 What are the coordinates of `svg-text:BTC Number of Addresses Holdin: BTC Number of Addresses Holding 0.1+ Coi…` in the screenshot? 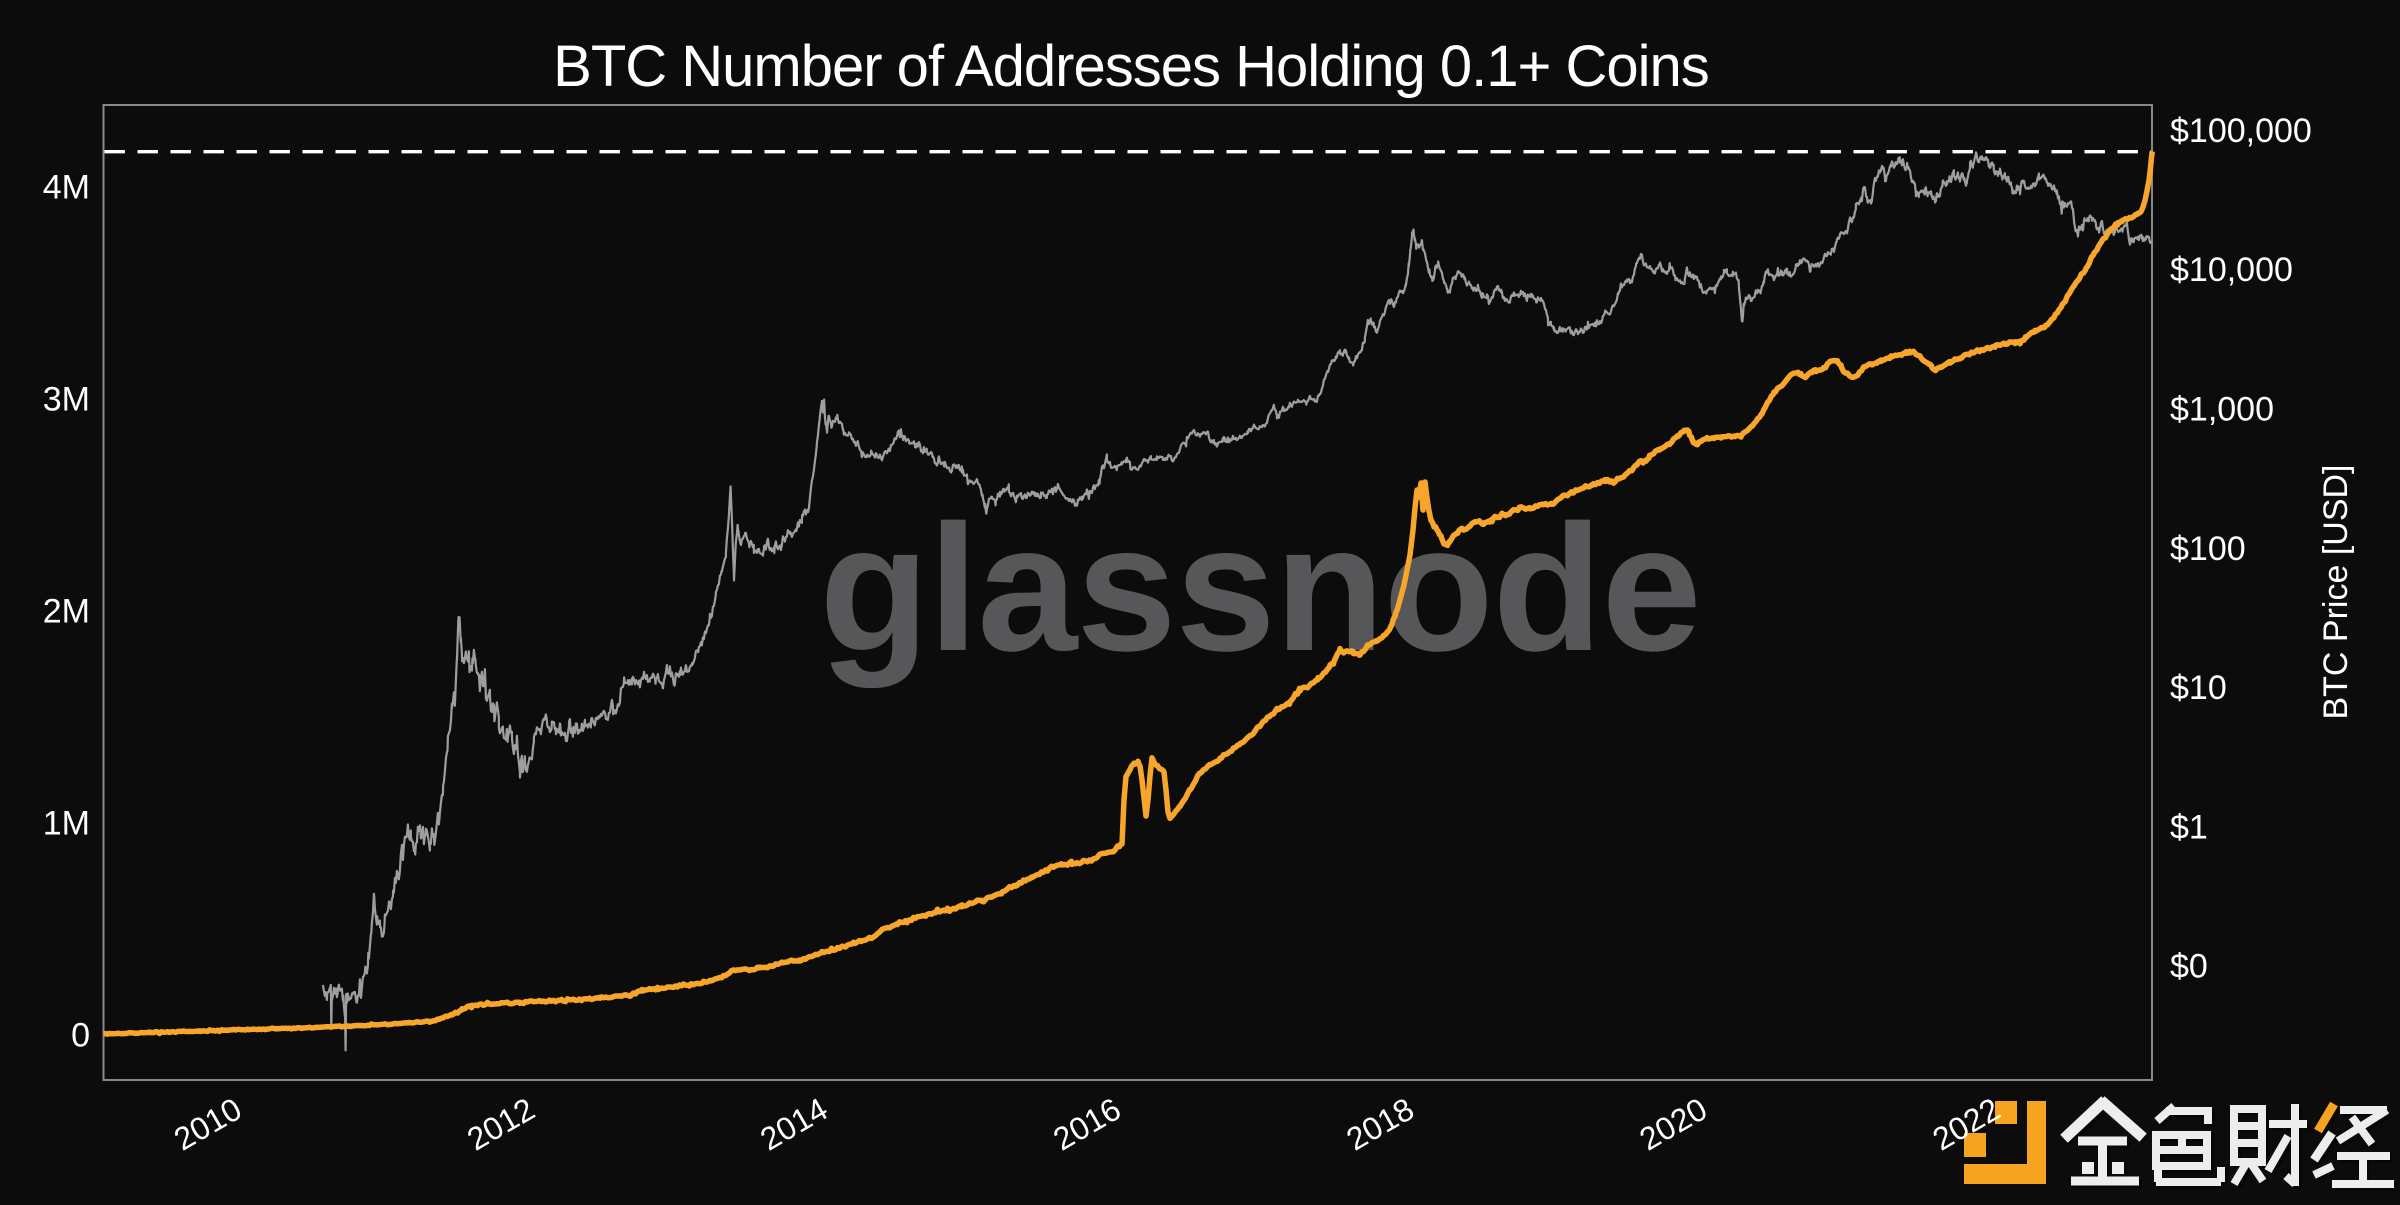 It's located at (1131, 66).